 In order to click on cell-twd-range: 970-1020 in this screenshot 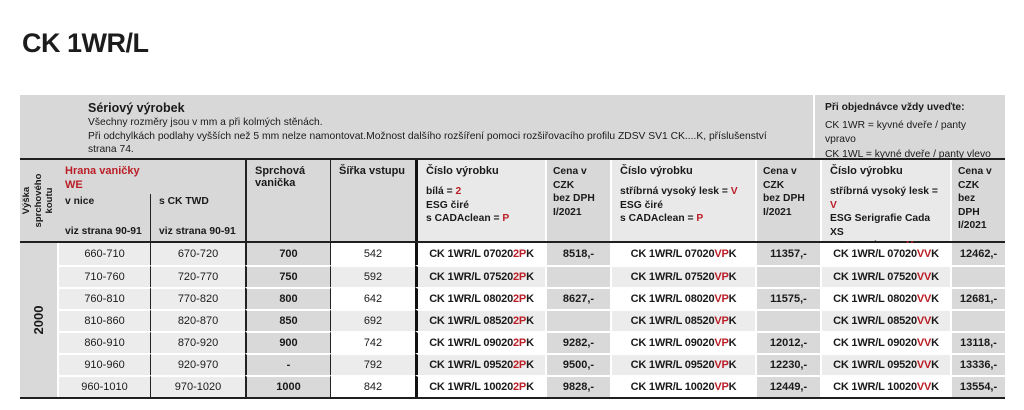, I will do `click(197, 386)`.